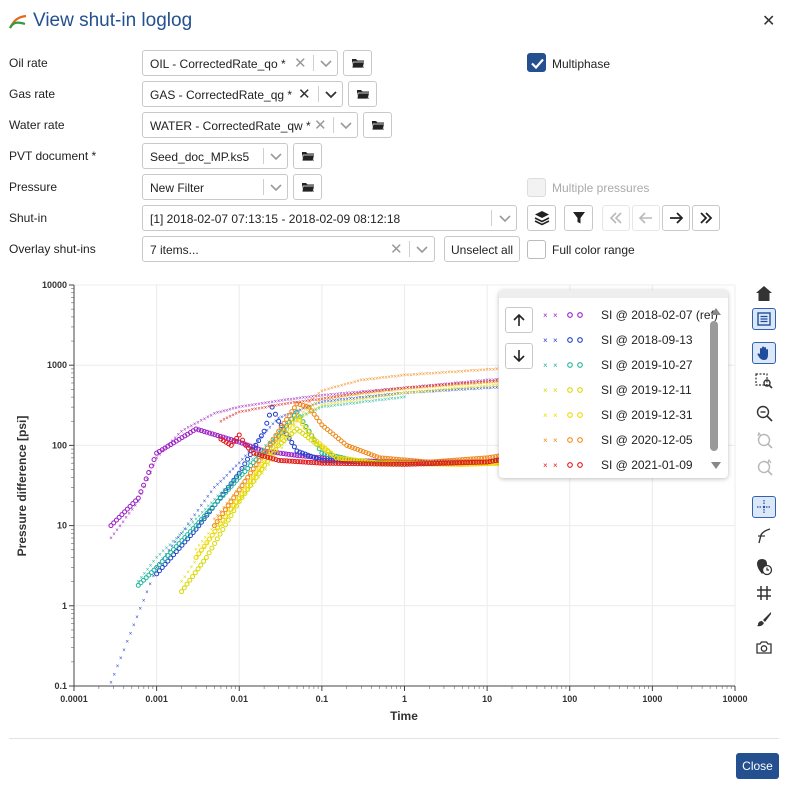  What do you see at coordinates (536, 62) in the screenshot?
I see `multiphase-checkbox` at bounding box center [536, 62].